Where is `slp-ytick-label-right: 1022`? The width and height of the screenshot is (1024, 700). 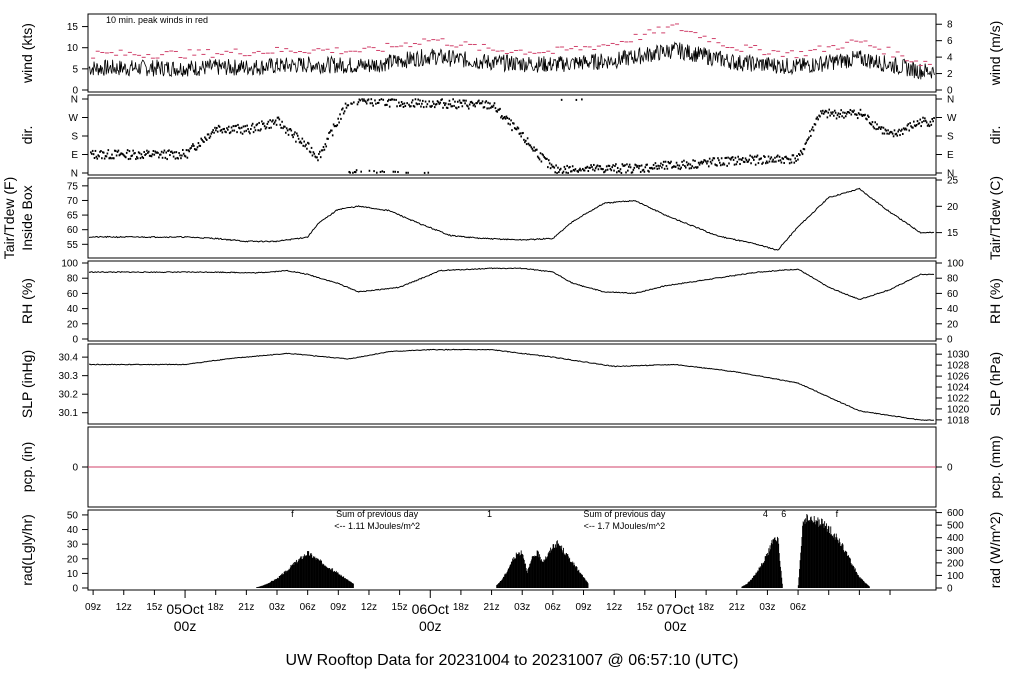
slp-ytick-label-right: 1022 is located at coordinates (958, 398).